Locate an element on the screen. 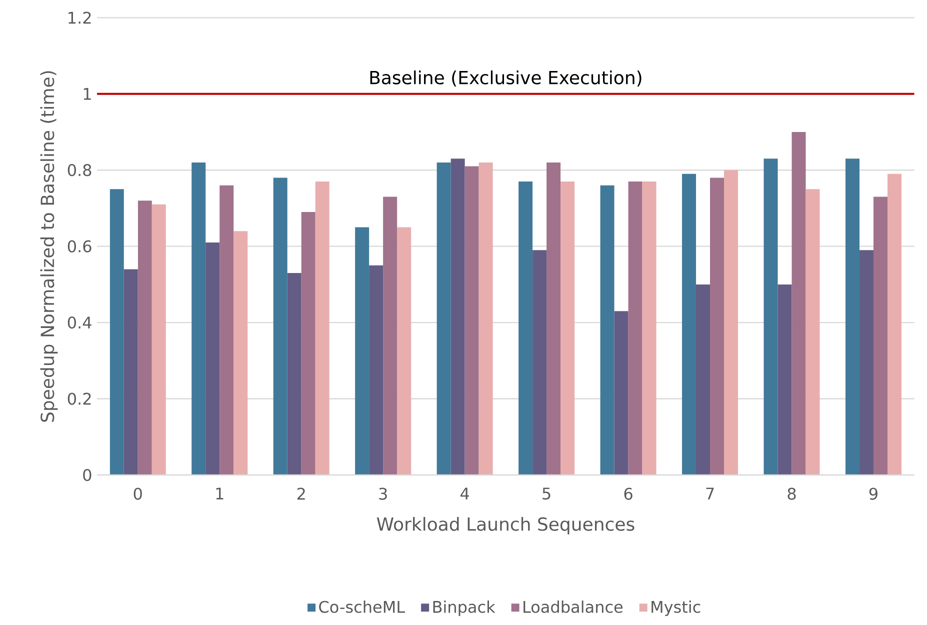 Image resolution: width=927 pixels, height=625 pixels. x-tick-label: 4 is located at coordinates (465, 494).